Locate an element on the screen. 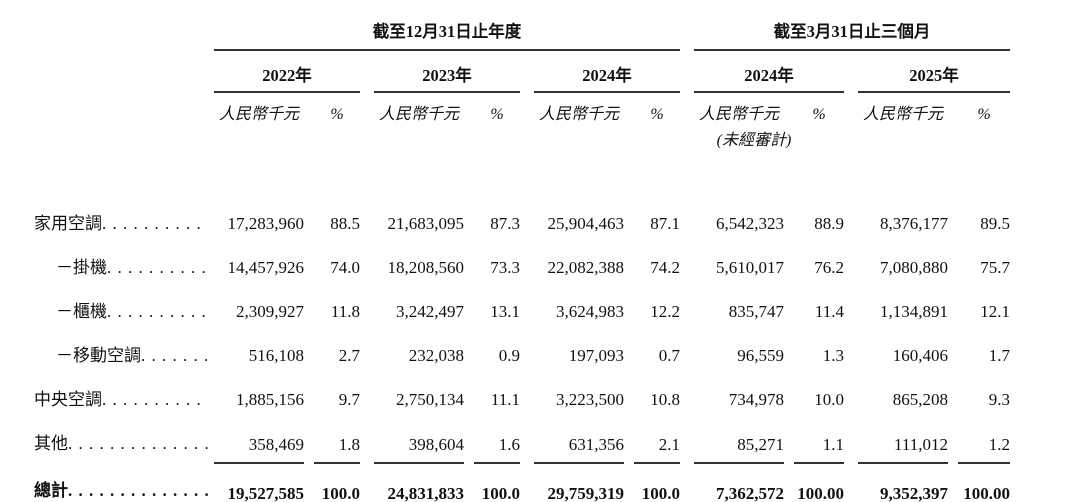 The height and width of the screenshot is (502, 1080). percent-cell: 1.6 is located at coordinates (497, 441).